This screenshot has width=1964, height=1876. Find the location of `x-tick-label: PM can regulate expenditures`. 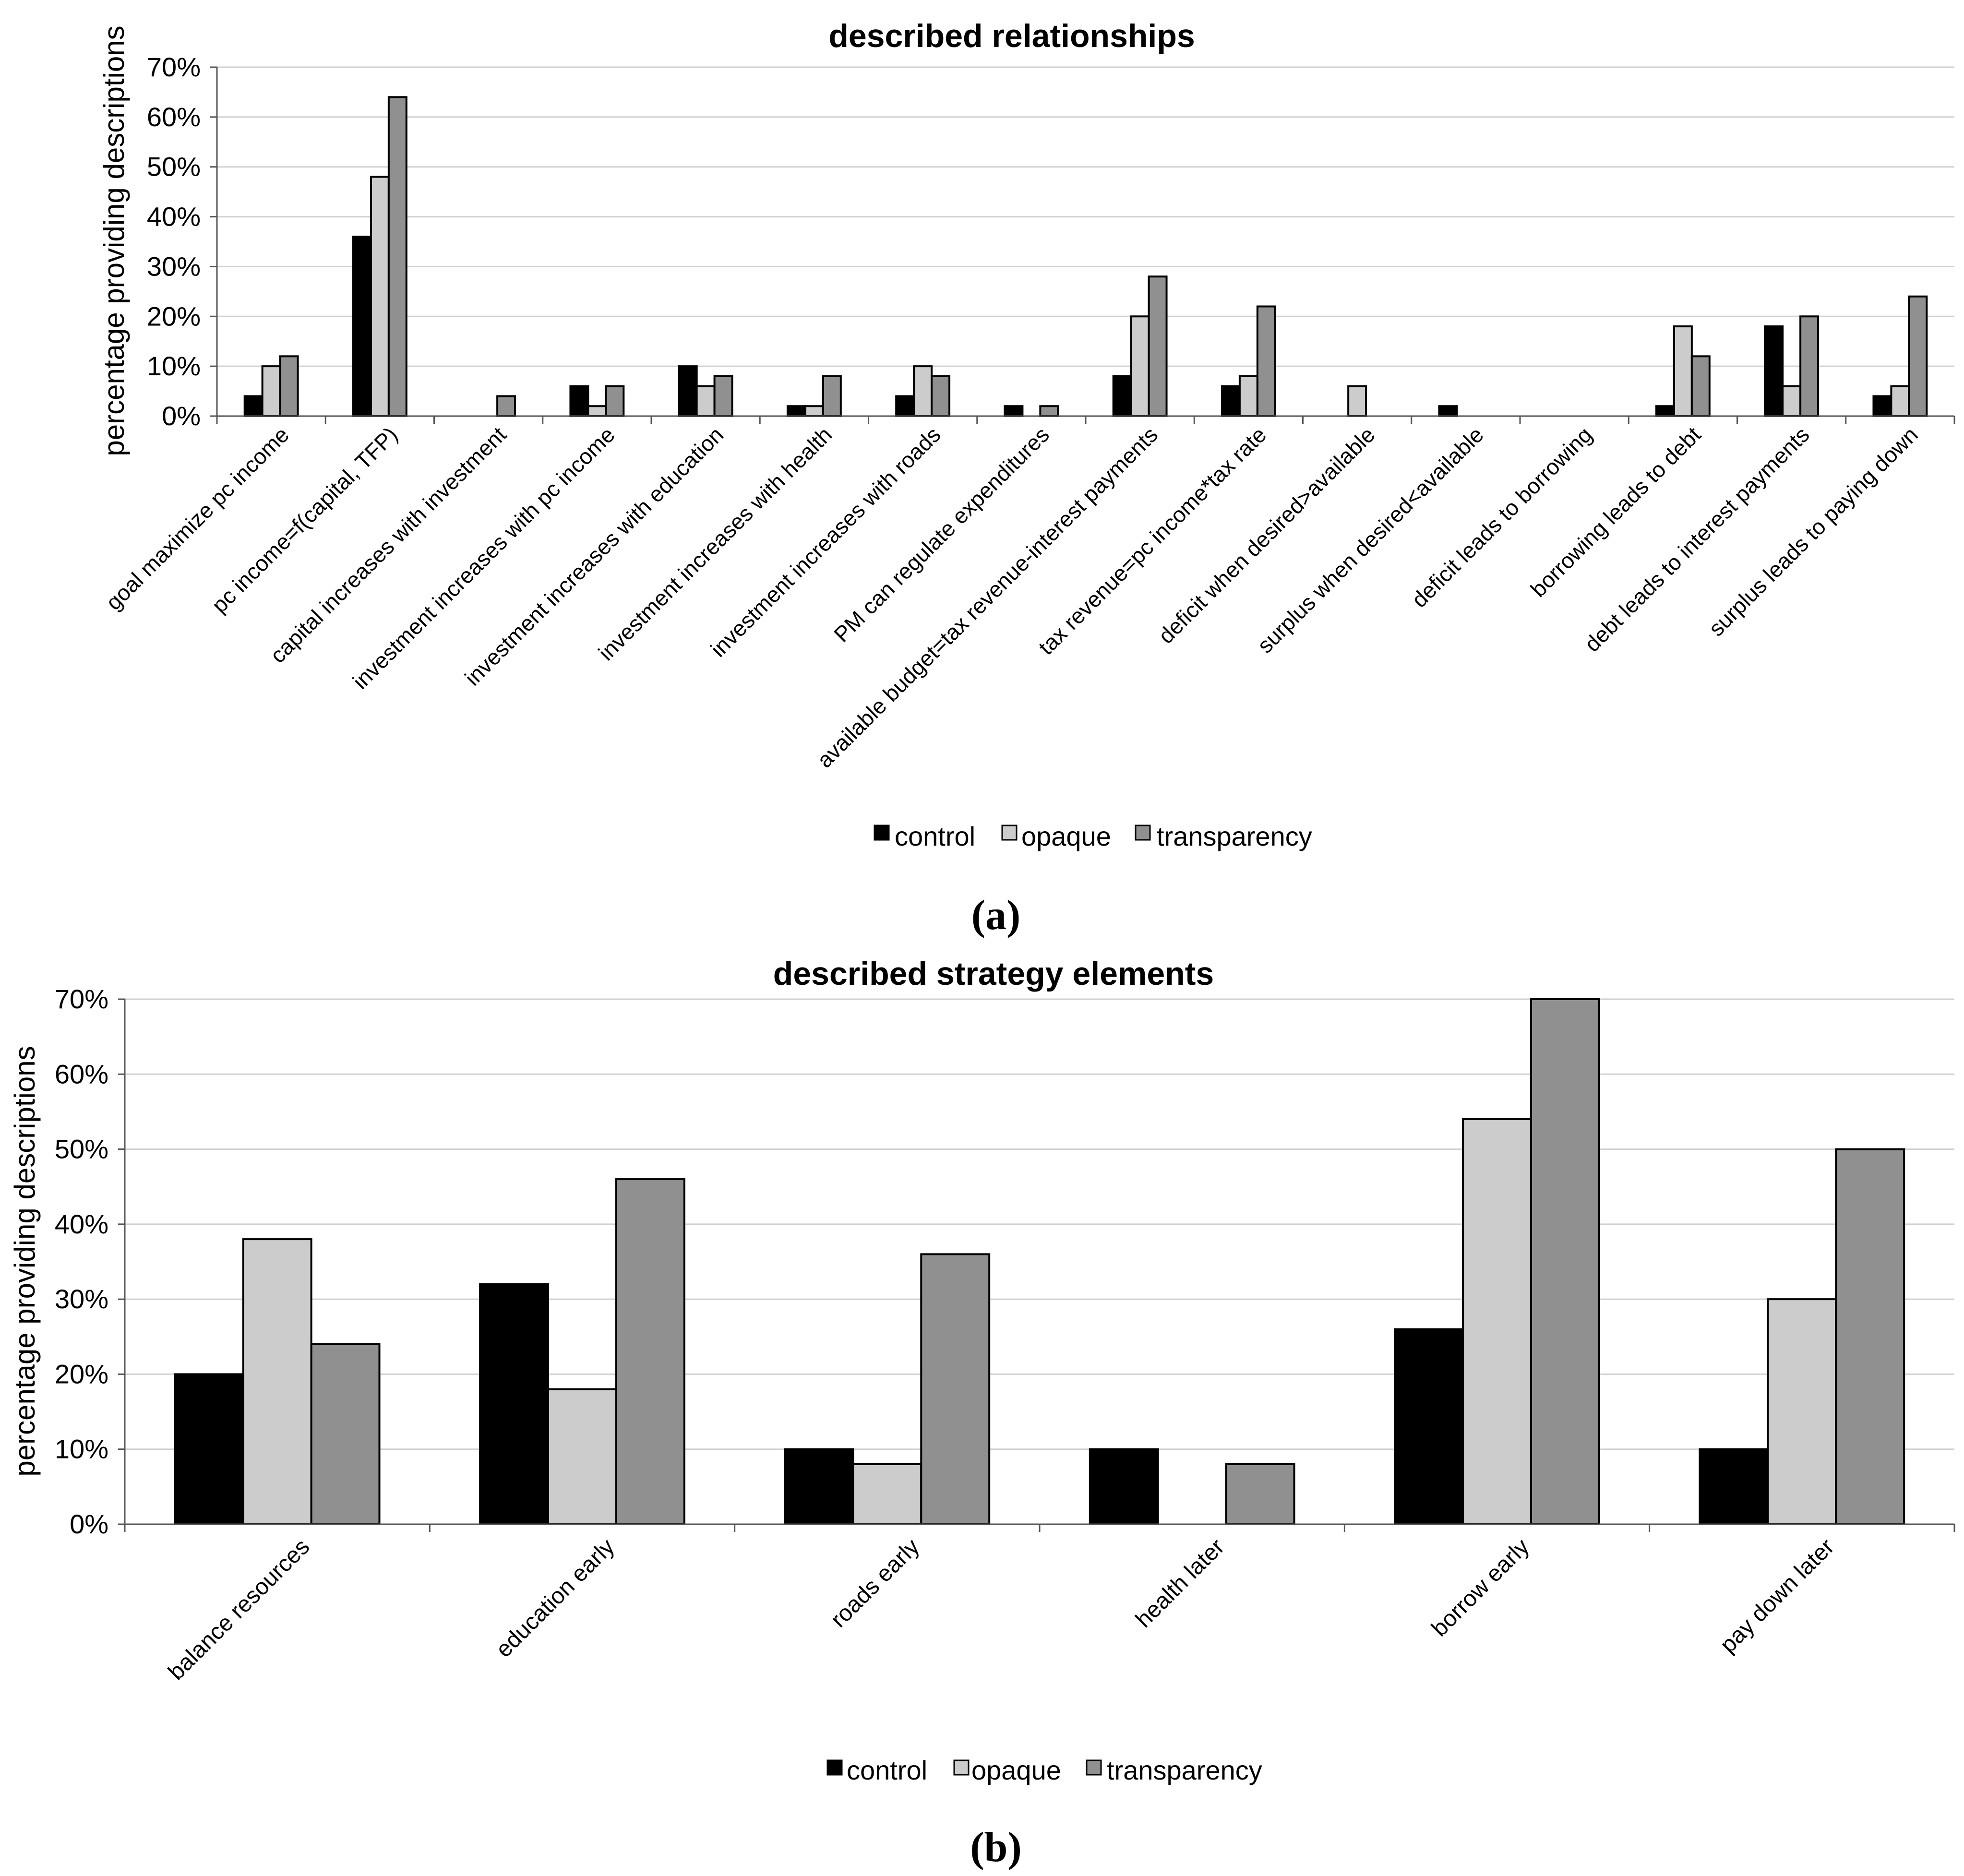

x-tick-label: PM can regulate expenditures is located at coordinates (941, 534).